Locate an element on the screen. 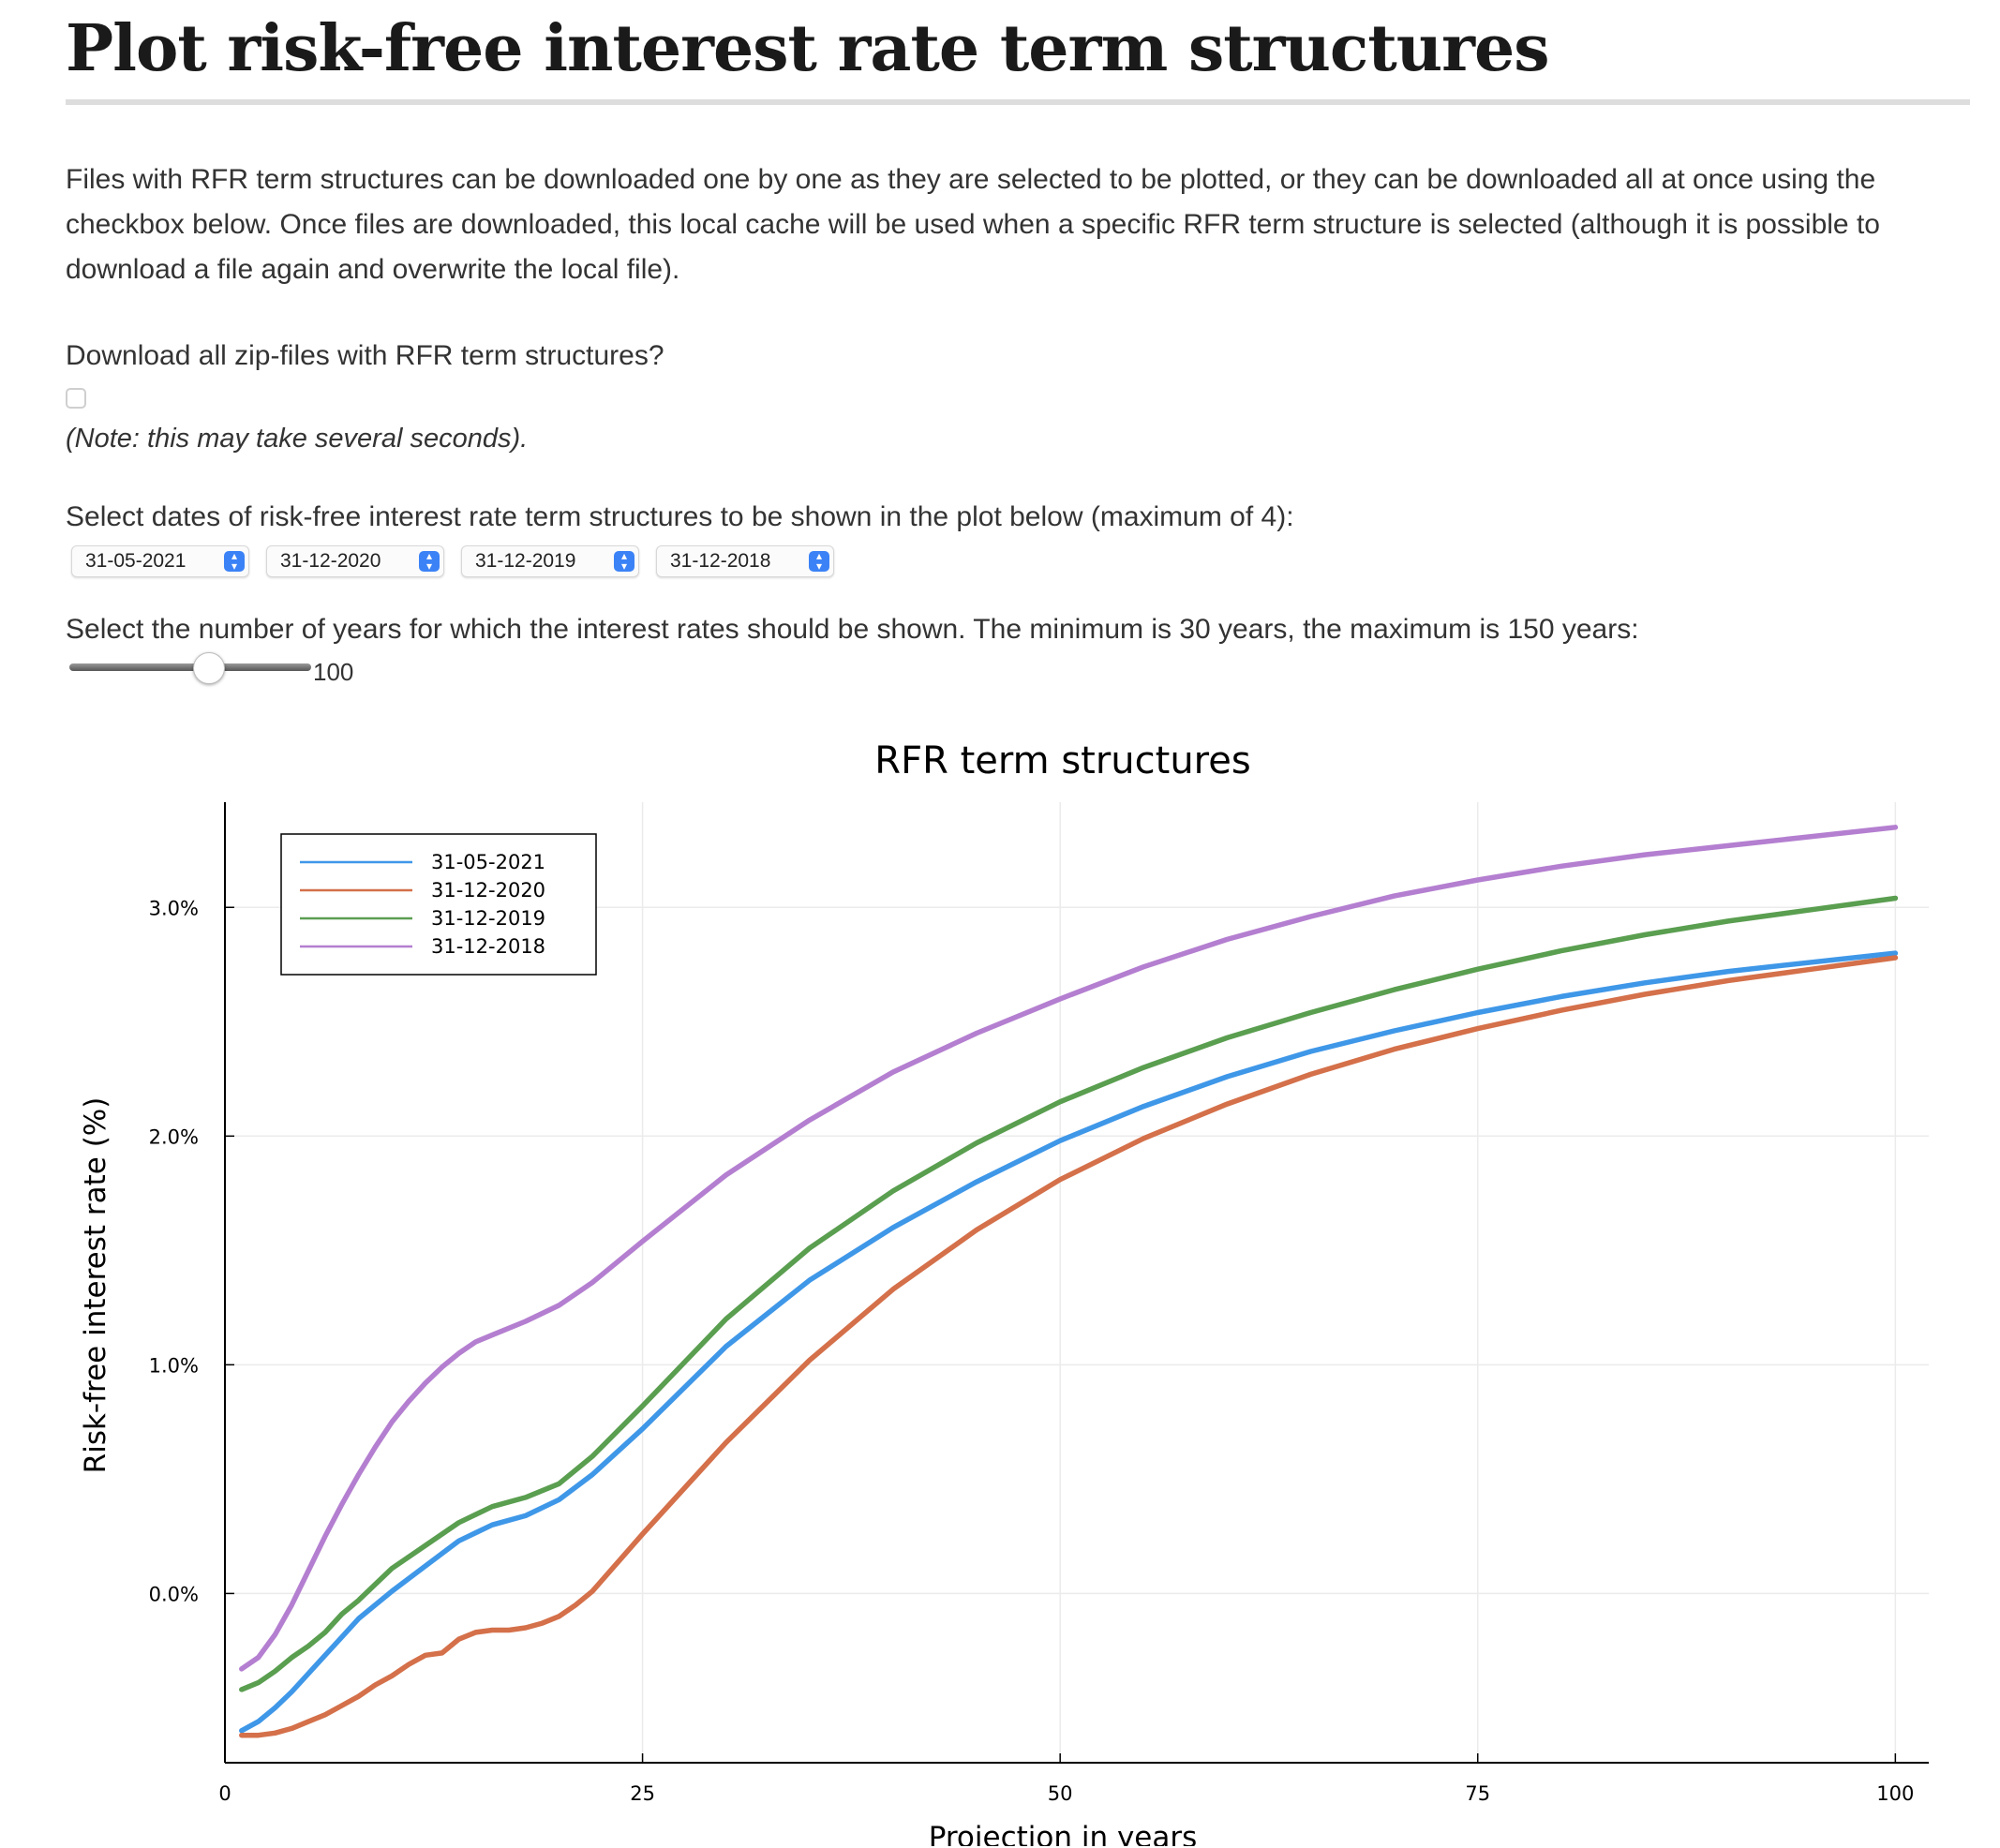 The width and height of the screenshot is (2000, 1848). download-note: (Note: this may take several seconds). is located at coordinates (297, 439).